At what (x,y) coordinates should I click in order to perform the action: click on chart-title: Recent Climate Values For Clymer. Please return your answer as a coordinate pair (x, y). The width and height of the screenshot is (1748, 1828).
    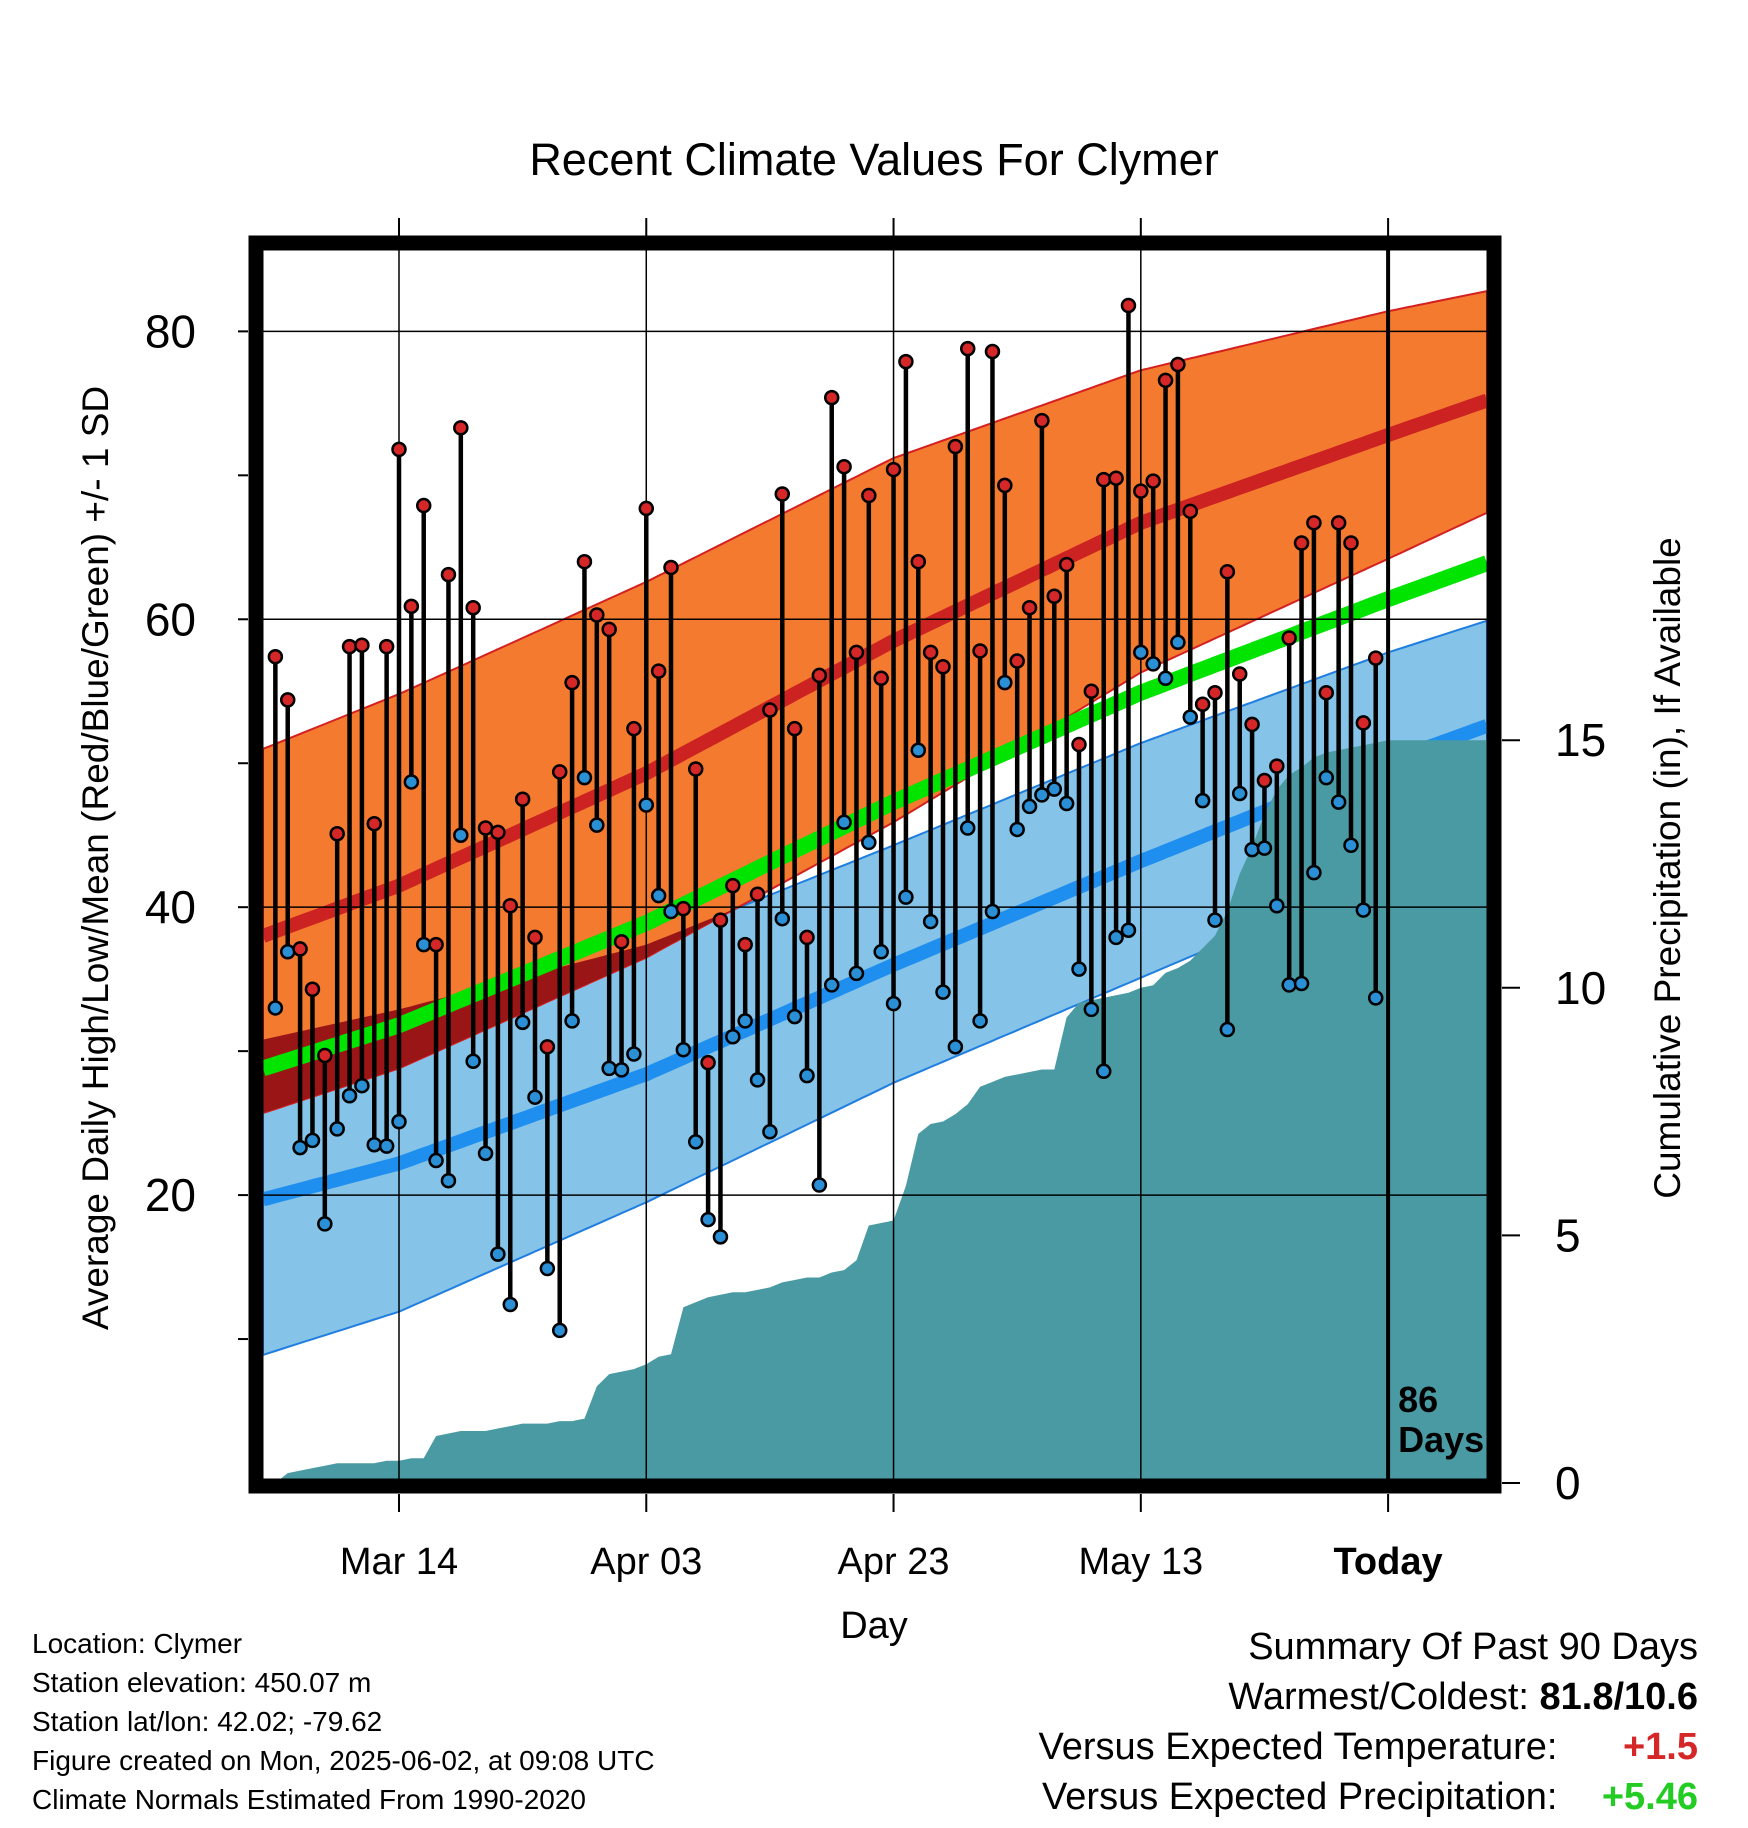
    Looking at the image, I should click on (873, 159).